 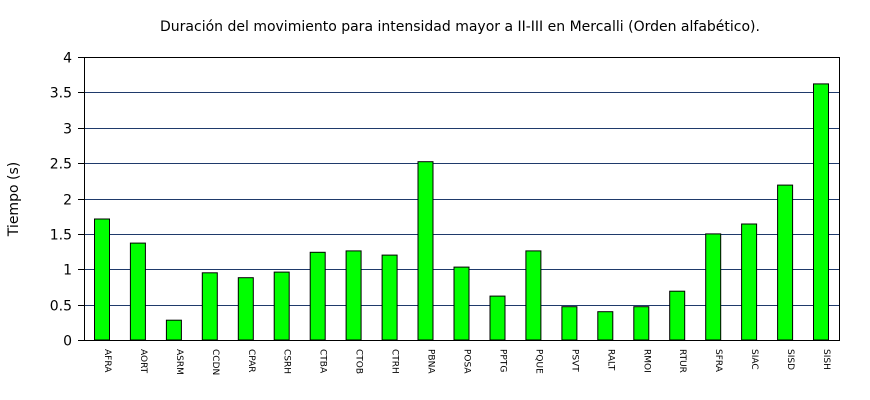 I want to click on bar-sisd, so click(x=785, y=262).